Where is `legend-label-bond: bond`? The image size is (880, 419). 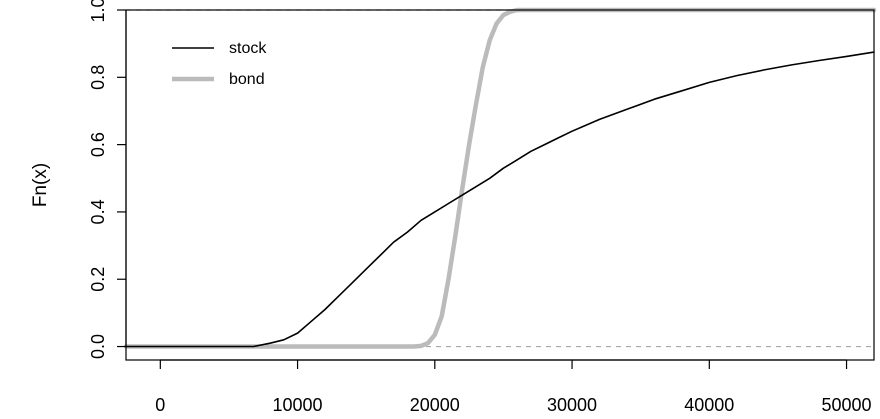 legend-label-bond: bond is located at coordinates (247, 79).